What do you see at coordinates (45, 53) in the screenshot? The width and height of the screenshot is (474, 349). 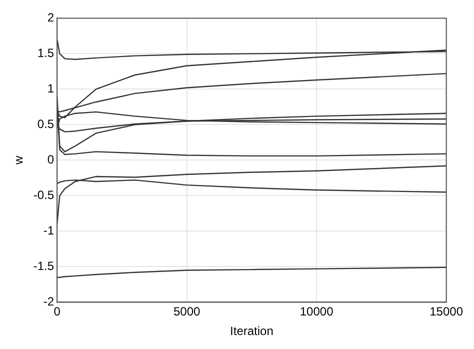 I see `y-tick-label: 1.5` at bounding box center [45, 53].